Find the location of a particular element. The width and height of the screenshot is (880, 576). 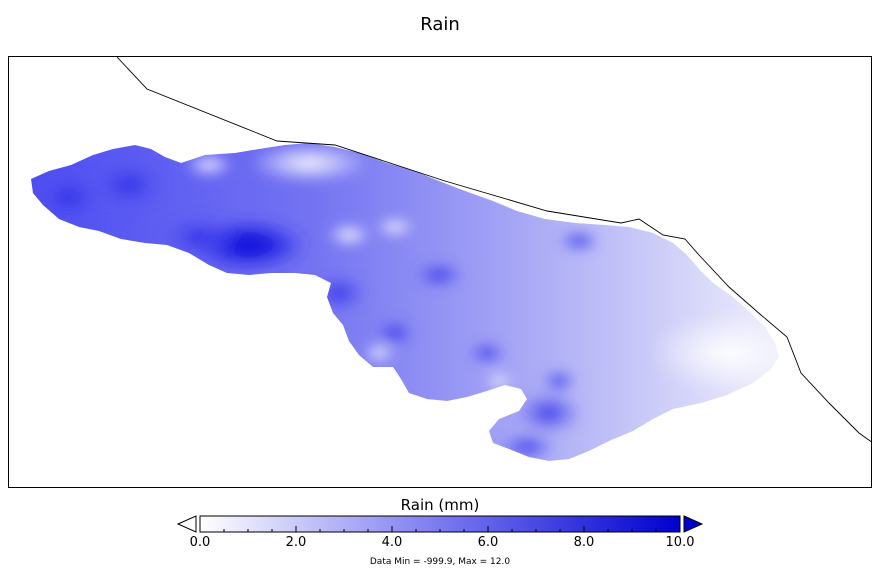

colorbar-extend-min is located at coordinates (186, 524).